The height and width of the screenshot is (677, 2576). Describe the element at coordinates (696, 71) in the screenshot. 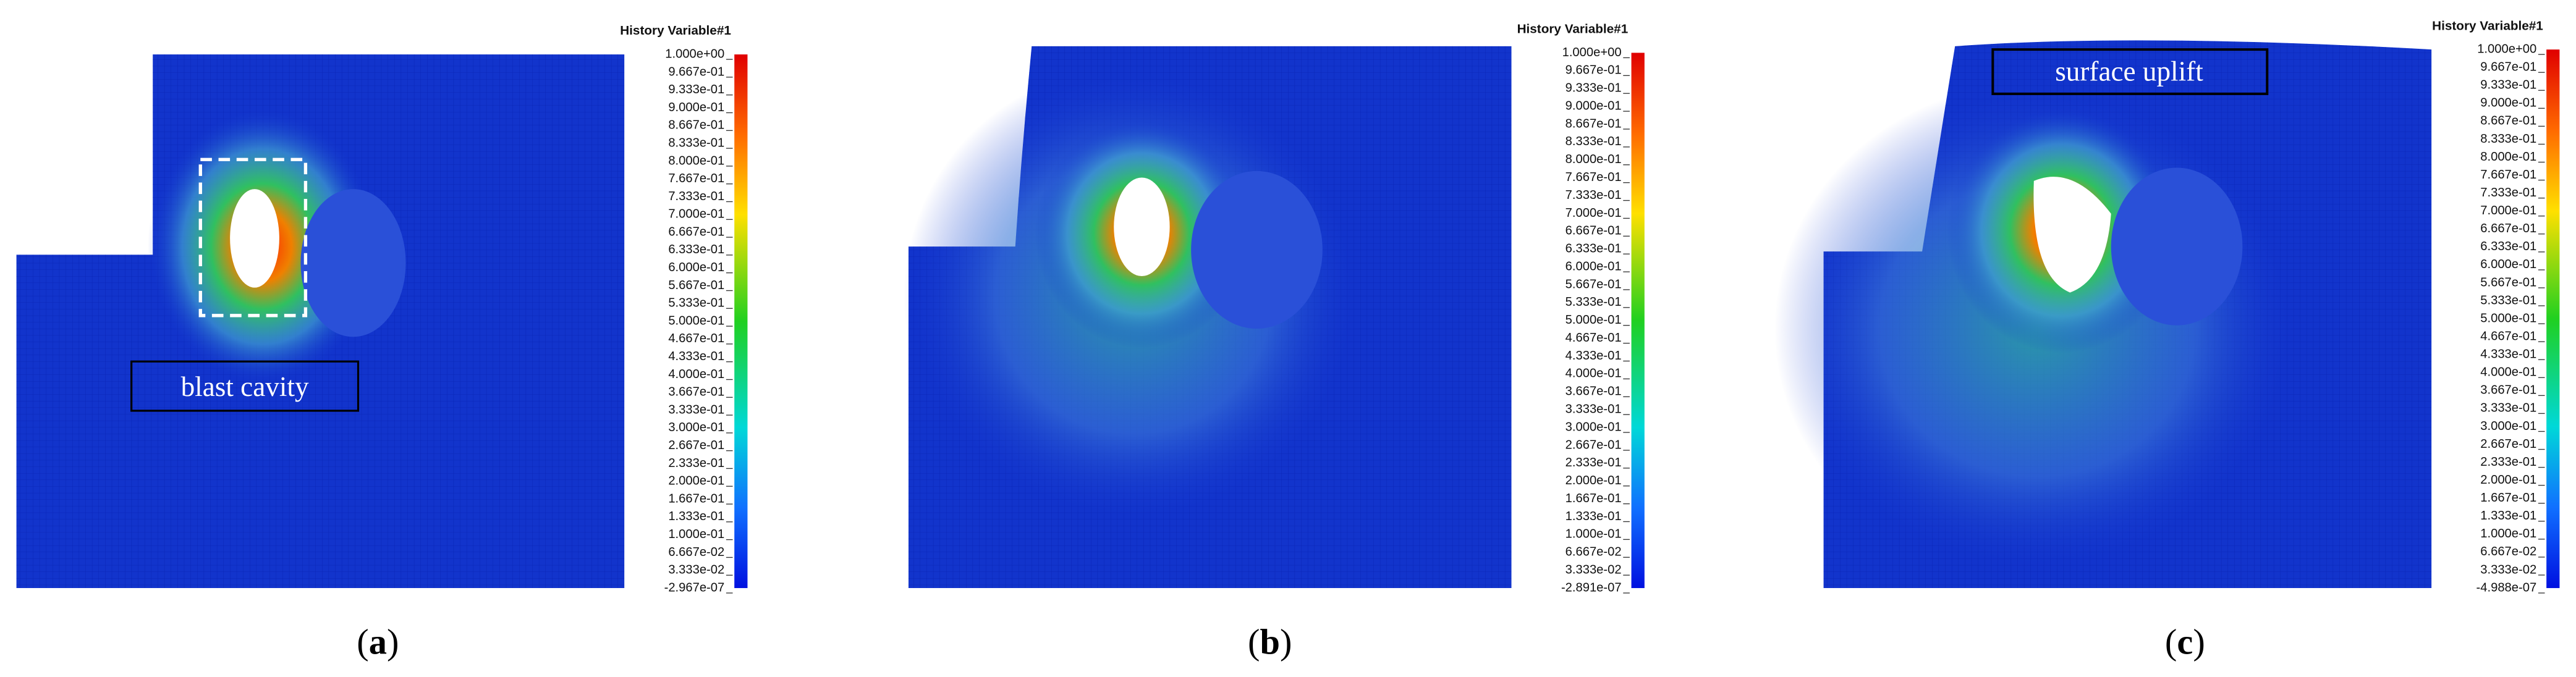

I see `legend-label: 9.667e-01` at that location.